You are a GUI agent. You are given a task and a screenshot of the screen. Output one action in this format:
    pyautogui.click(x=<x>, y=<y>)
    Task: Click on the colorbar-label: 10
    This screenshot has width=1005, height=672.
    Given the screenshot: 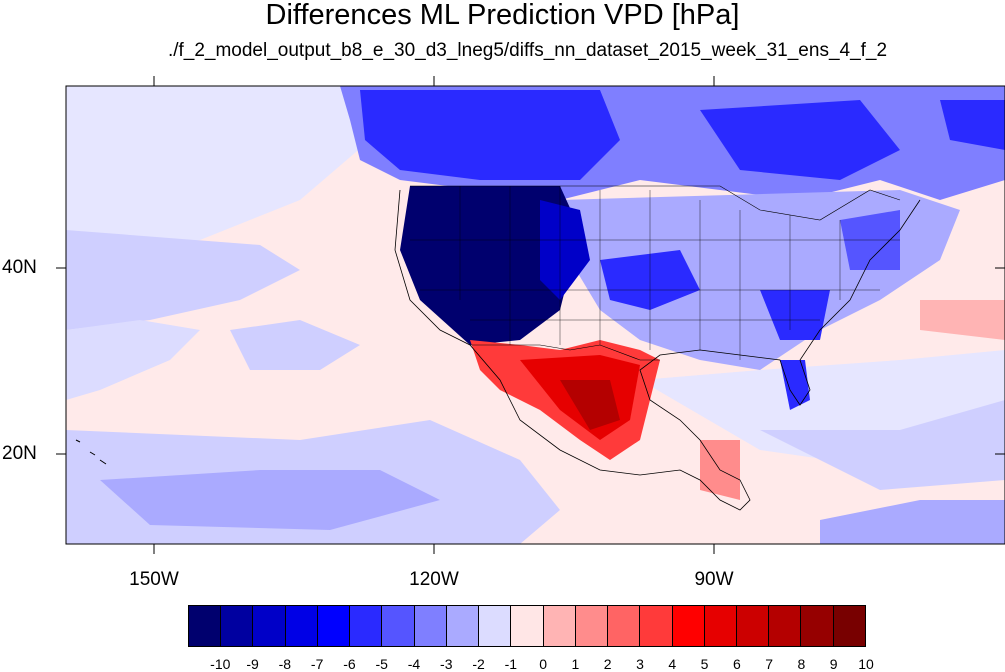 What is the action you would take?
    pyautogui.click(x=866, y=664)
    